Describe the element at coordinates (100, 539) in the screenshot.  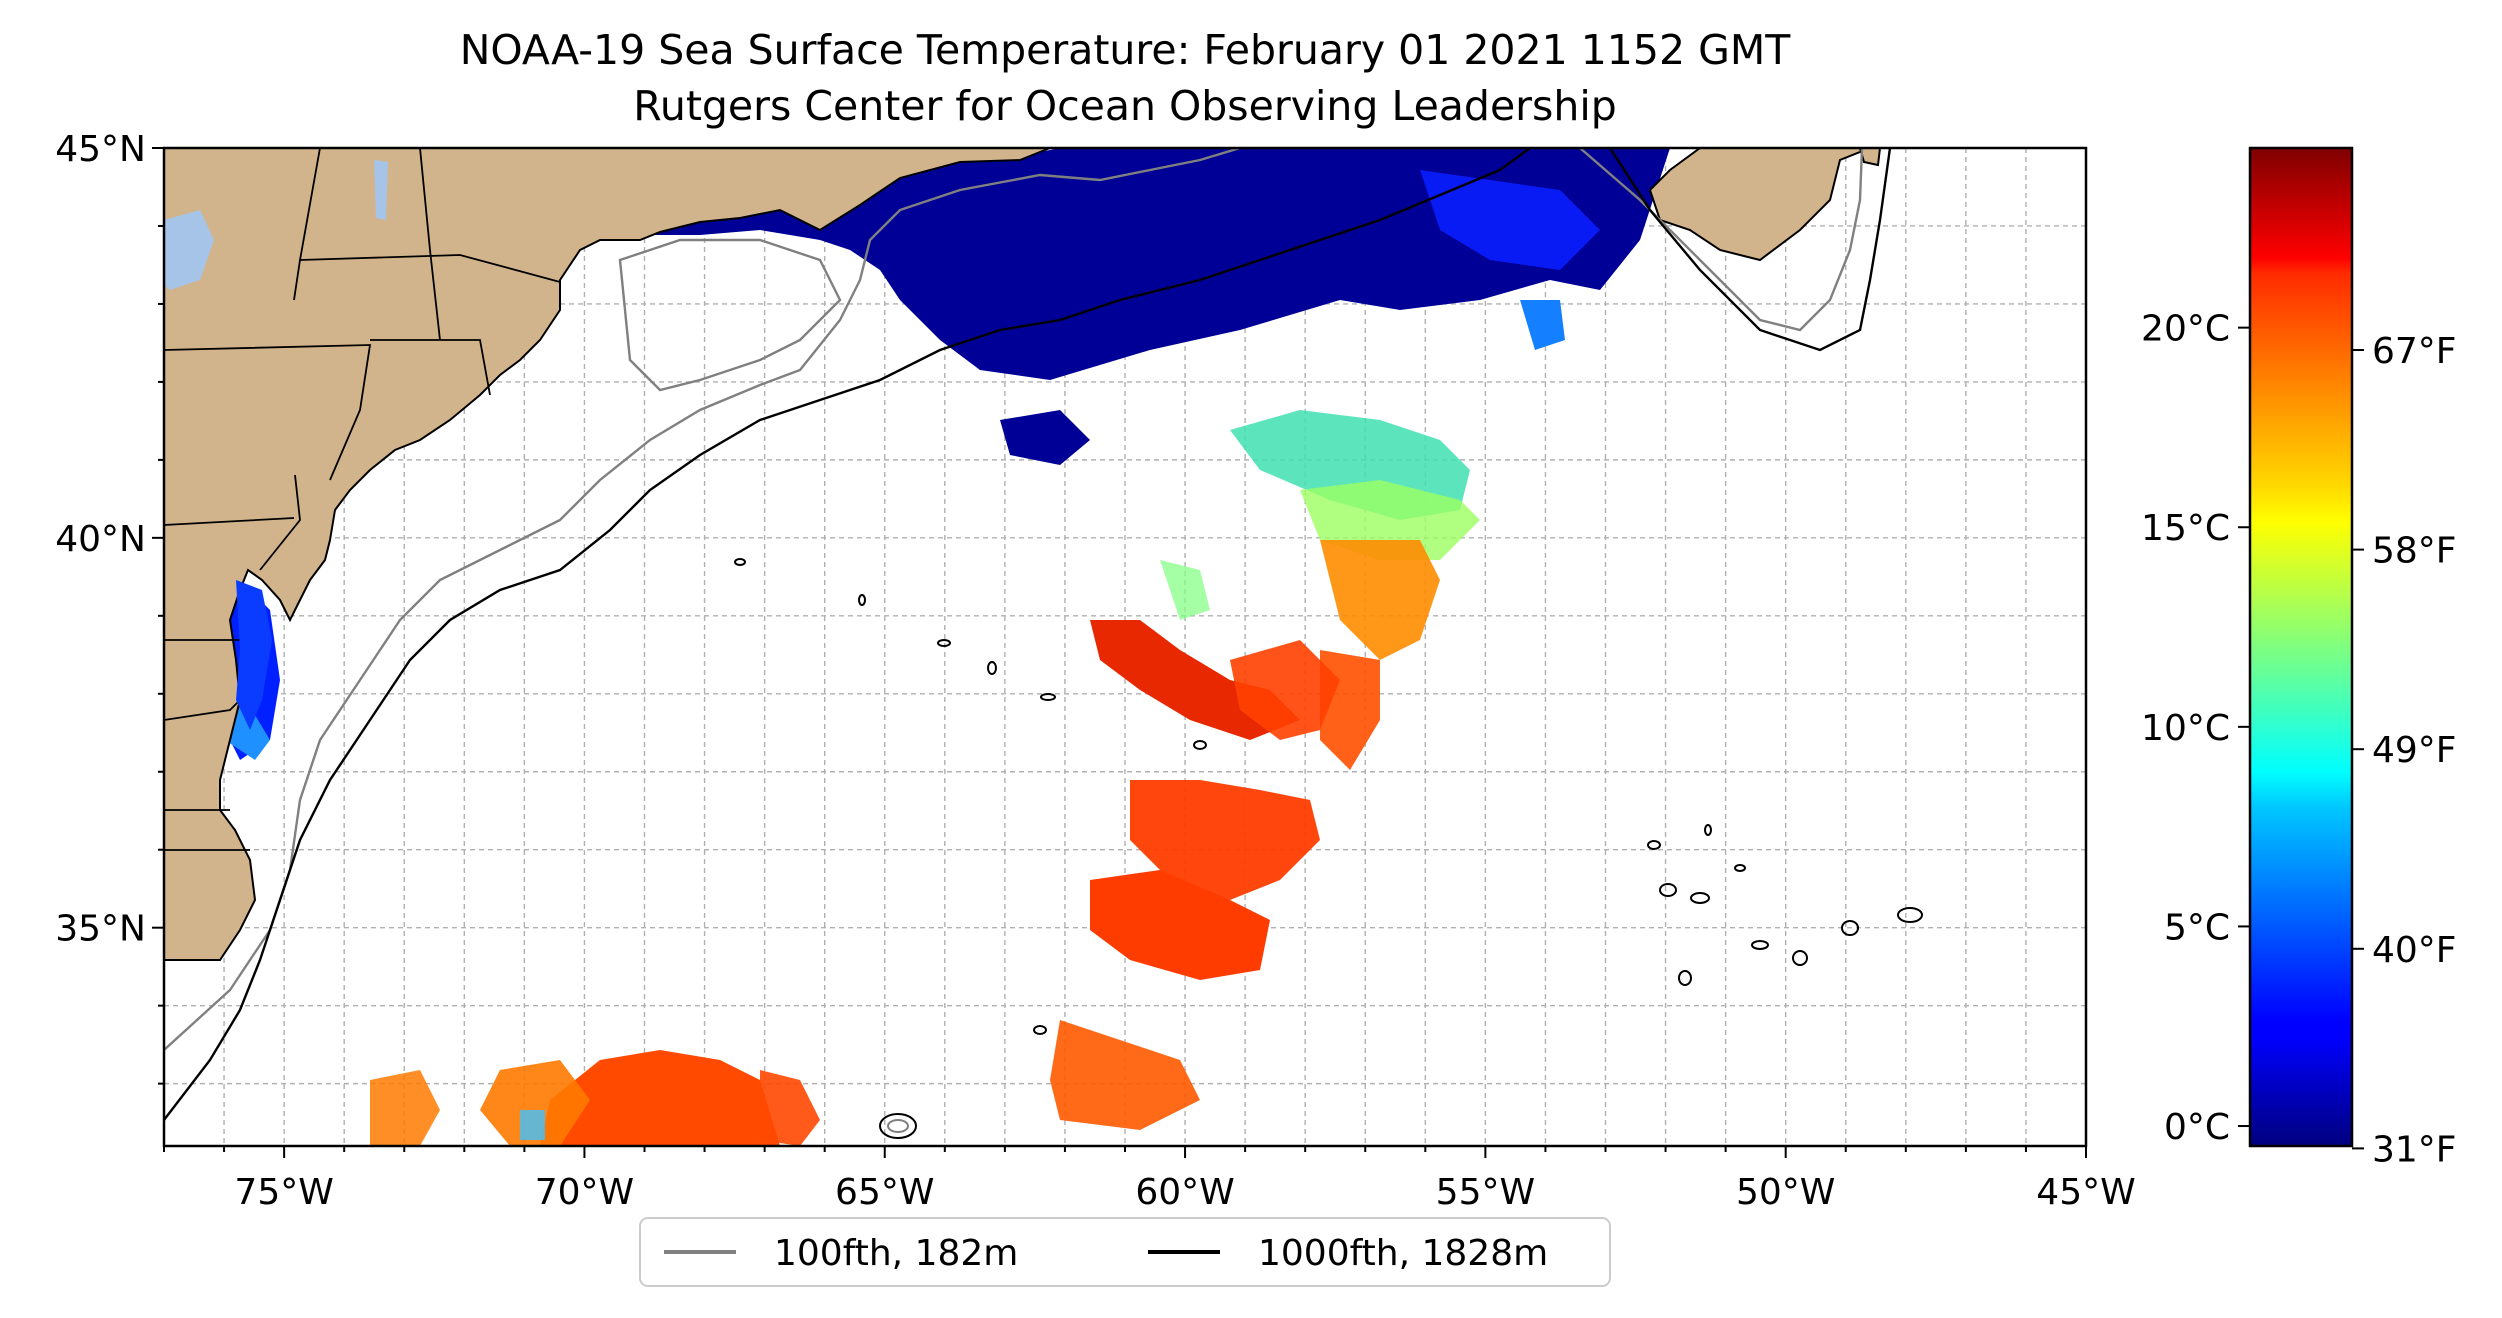
I see `y-tick-label: 40°N` at that location.